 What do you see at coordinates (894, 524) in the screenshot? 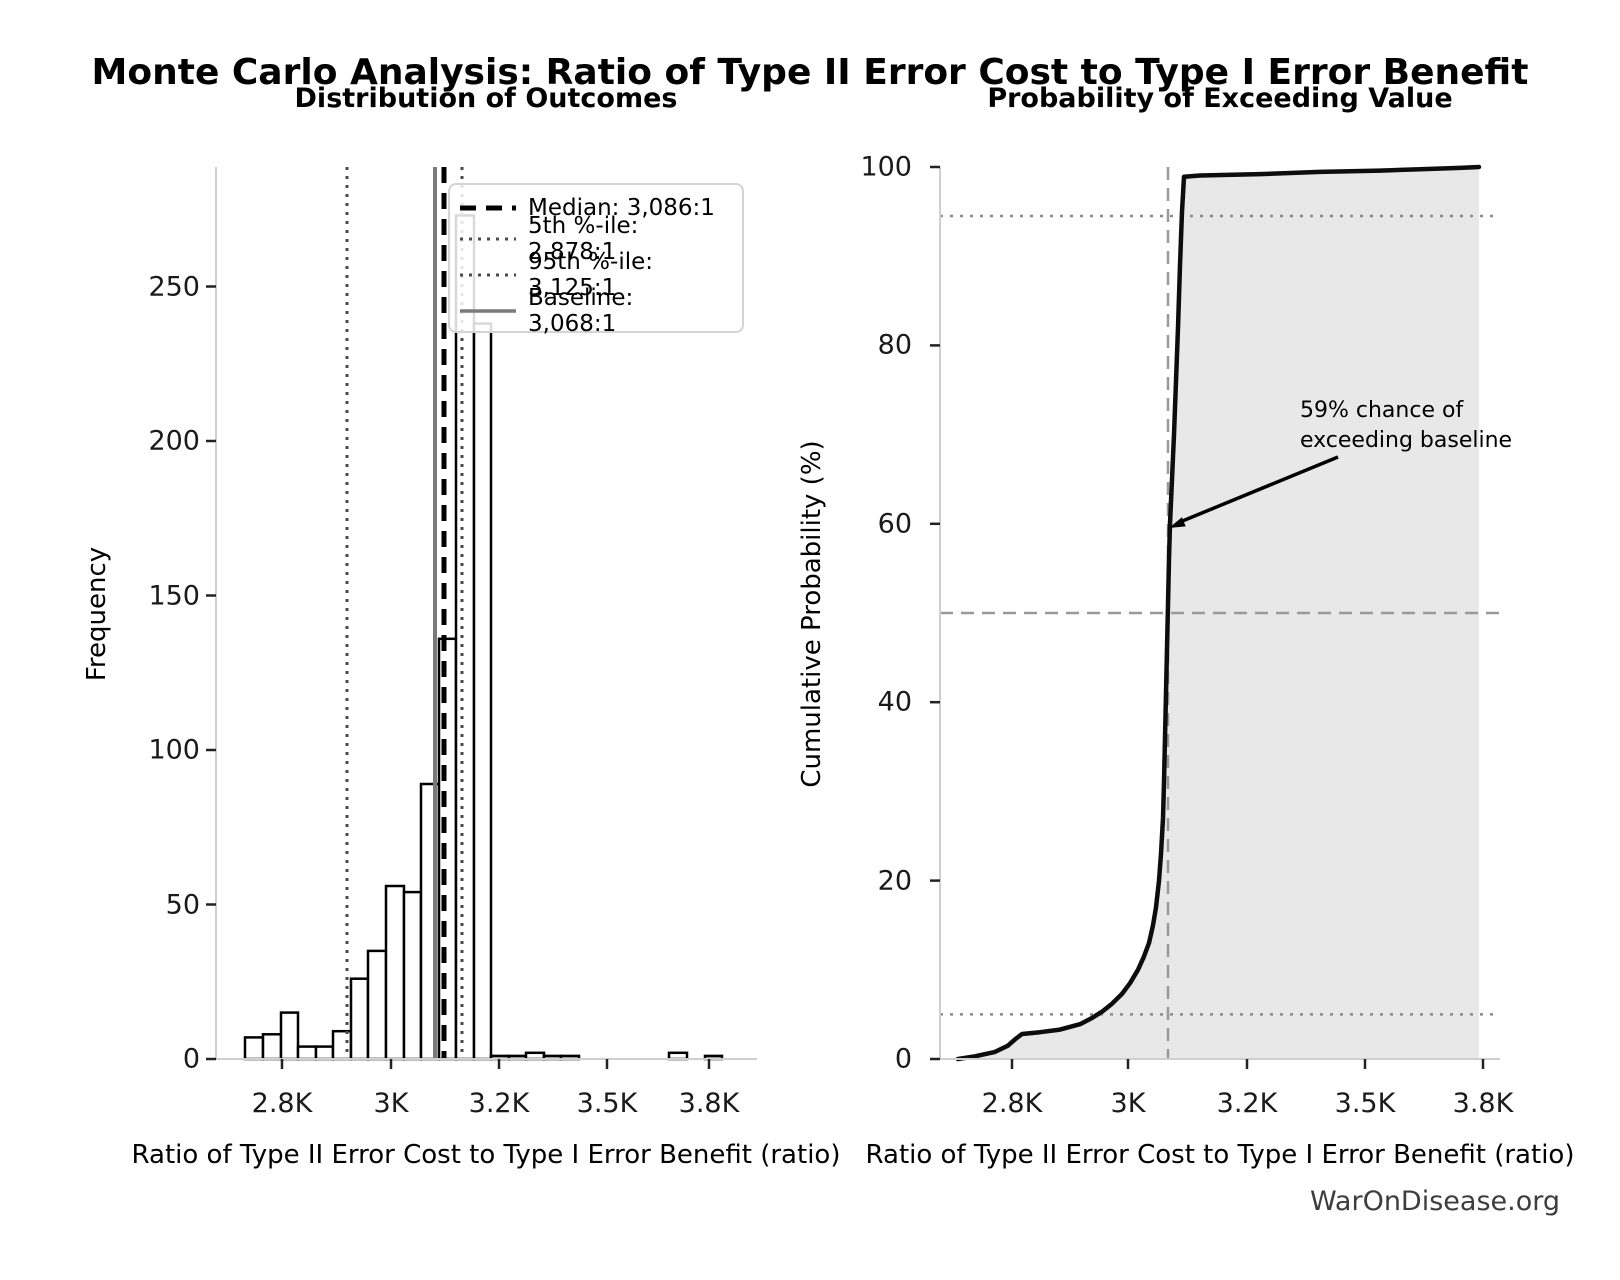
I see `right-y-tick-label: 60` at bounding box center [894, 524].